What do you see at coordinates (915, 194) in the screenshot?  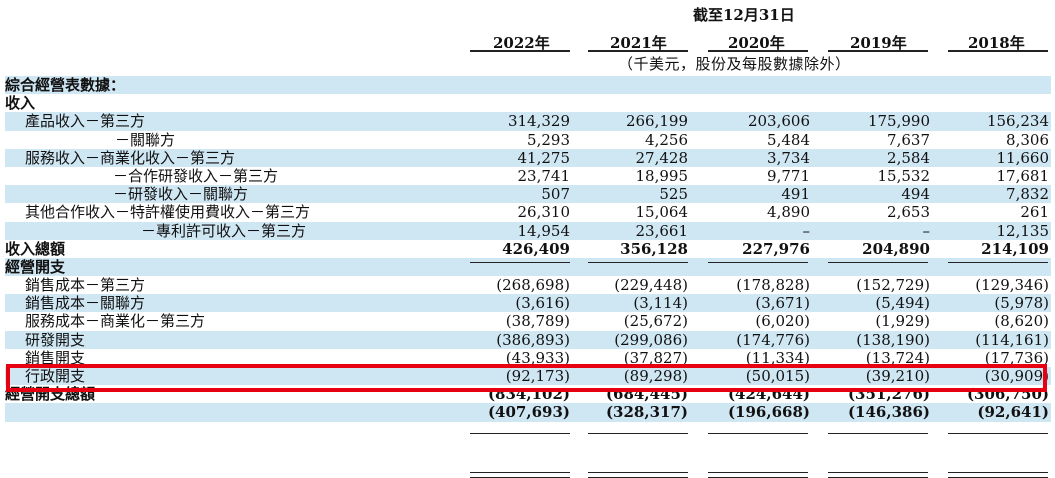 I see `row-value: 494` at bounding box center [915, 194].